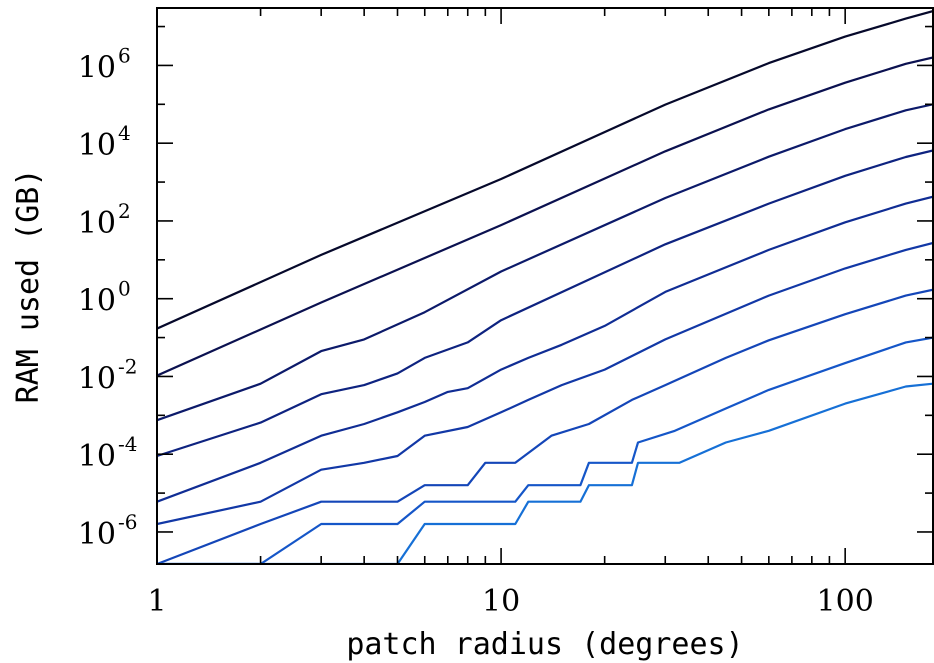 This screenshot has width=934, height=663. I want to click on y-tick-exponent-4: 0, so click(124, 289).